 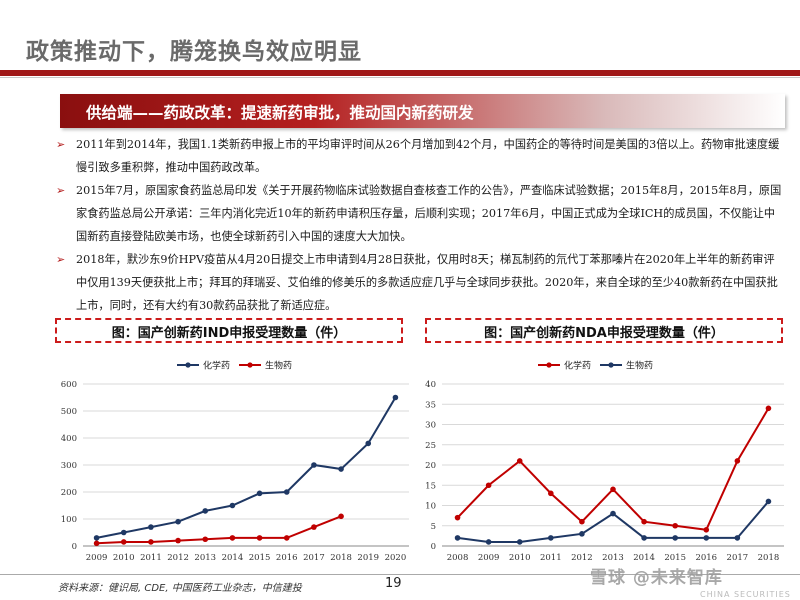 What do you see at coordinates (745, 594) in the screenshot?
I see `brand-text: CHINA SECURITIES` at bounding box center [745, 594].